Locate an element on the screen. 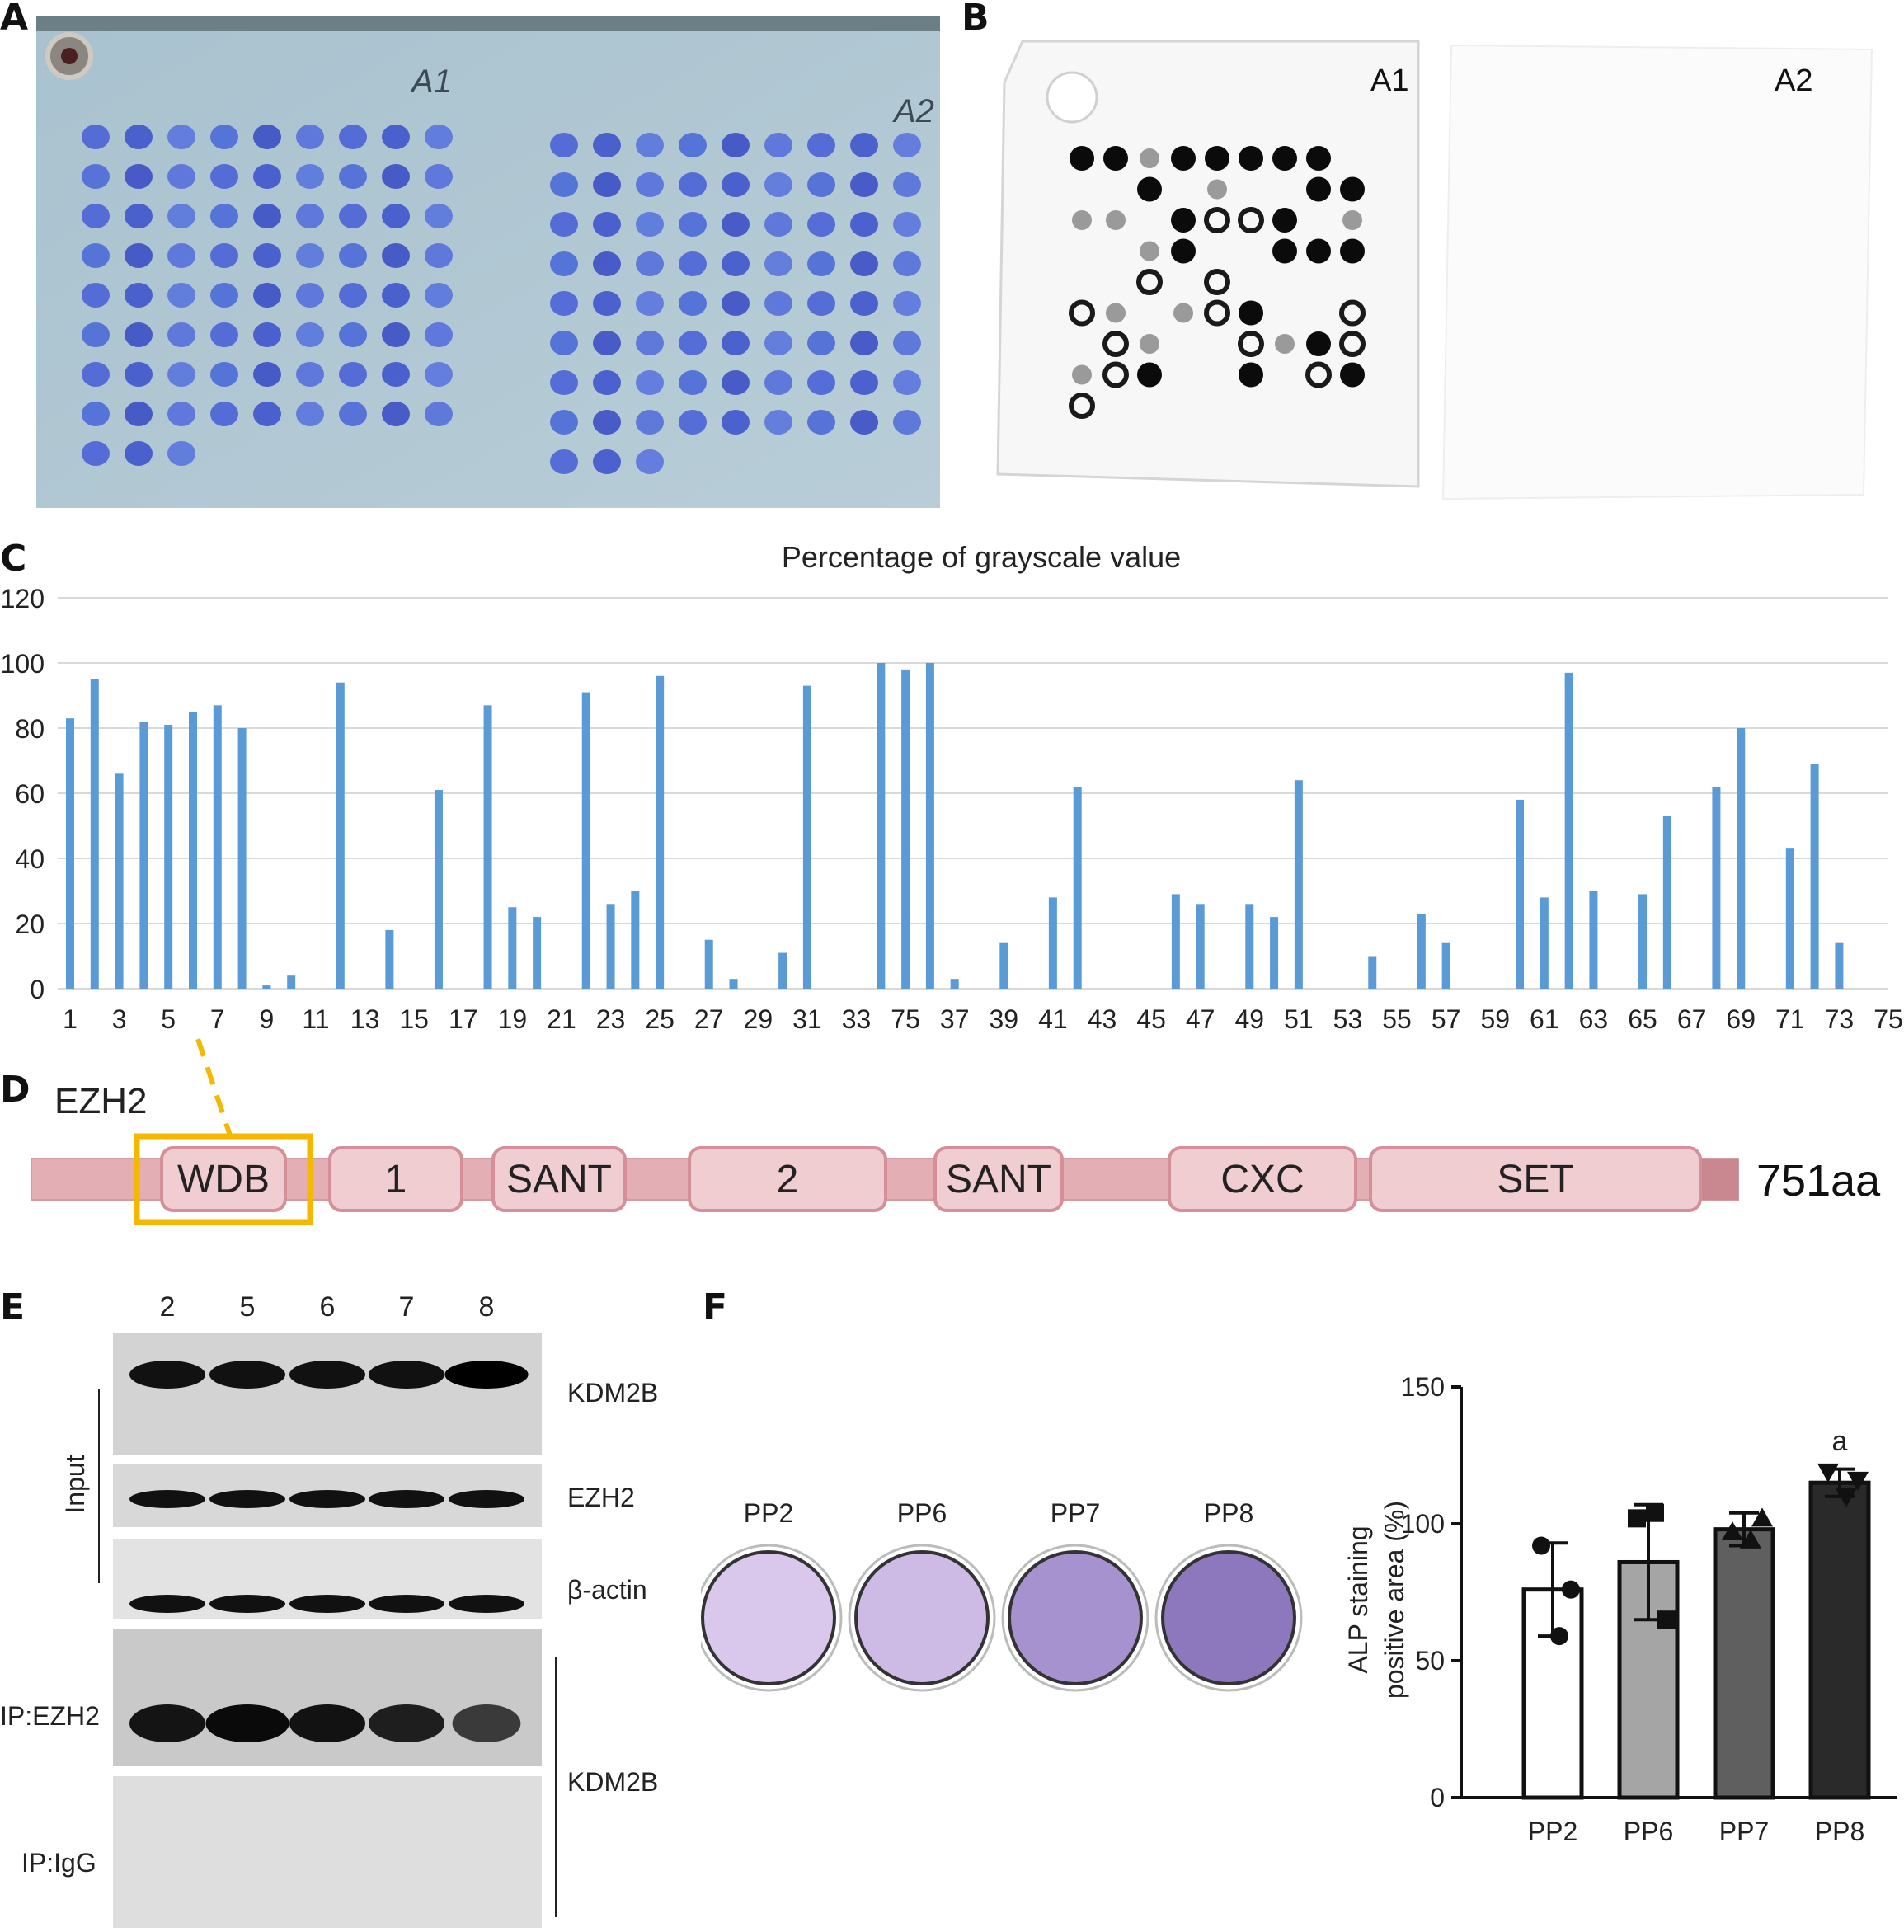 The width and height of the screenshot is (1904, 1932). y-tick-label: 40 is located at coordinates (30, 859).